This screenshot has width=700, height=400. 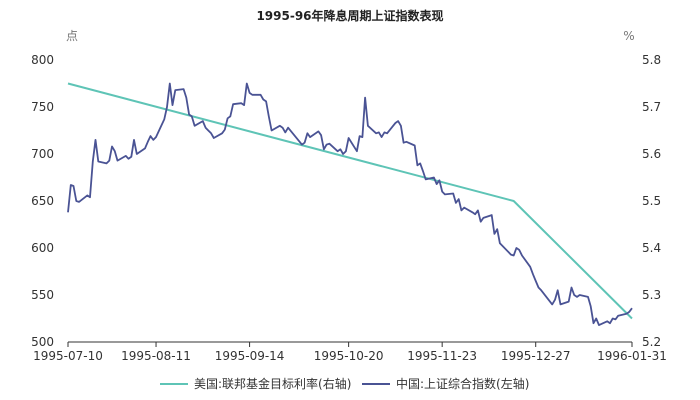 What do you see at coordinates (651, 107) in the screenshot?
I see `right-y-tick-label: 5.7` at bounding box center [651, 107].